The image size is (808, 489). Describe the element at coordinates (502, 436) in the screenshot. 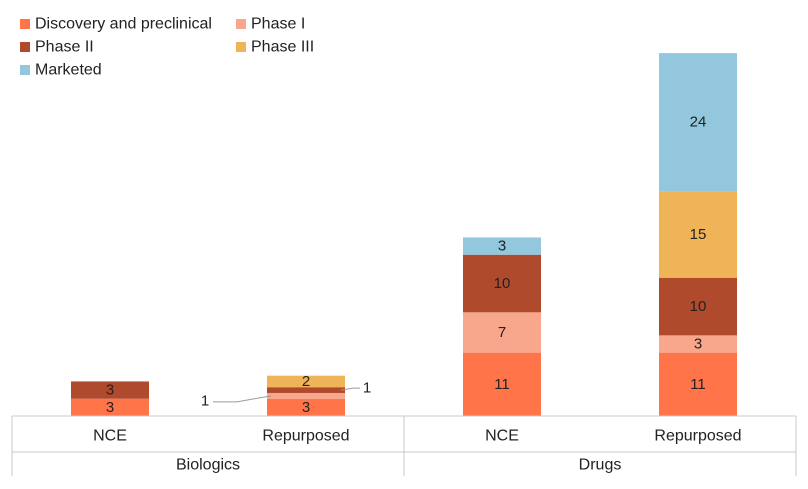

I see `tick-label-drugs-nce: NCE` at that location.